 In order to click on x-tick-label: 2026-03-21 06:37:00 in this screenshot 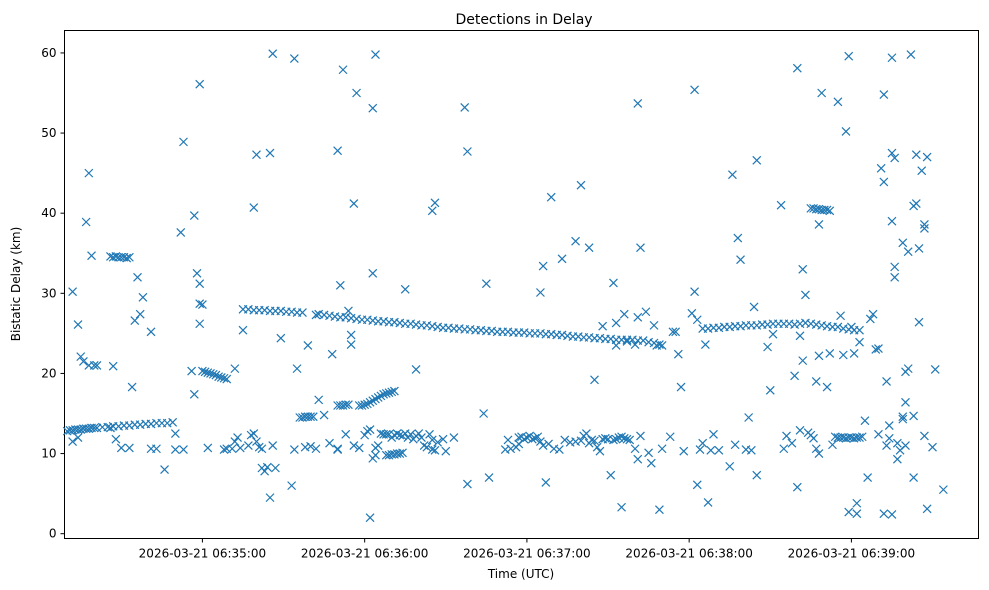, I will do `click(526, 554)`.